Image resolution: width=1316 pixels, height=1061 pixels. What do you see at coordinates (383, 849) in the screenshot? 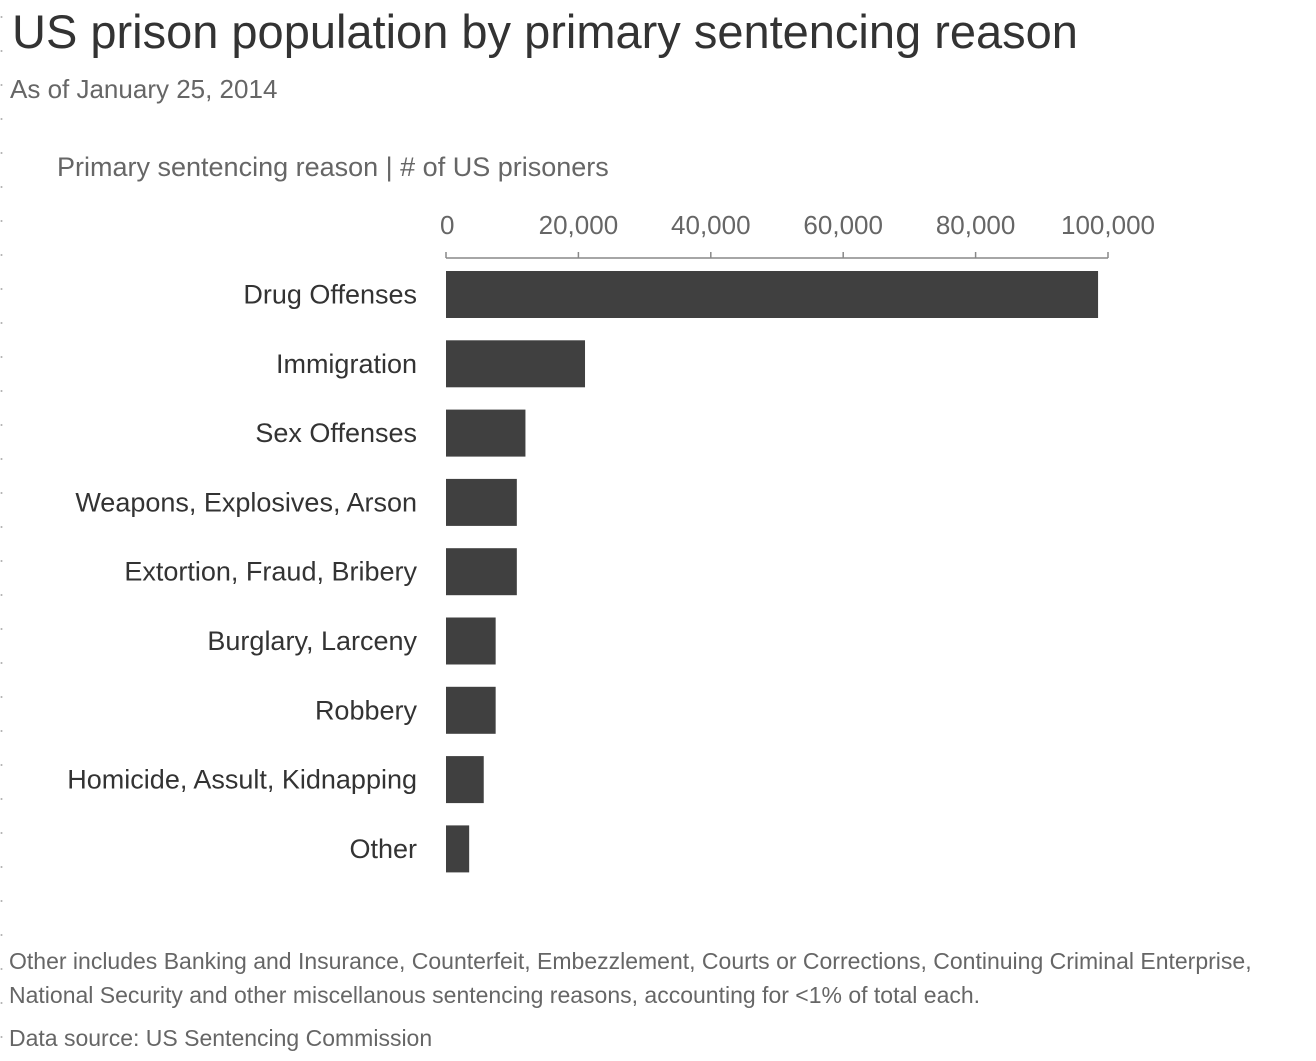
I see `category-label: Other` at bounding box center [383, 849].